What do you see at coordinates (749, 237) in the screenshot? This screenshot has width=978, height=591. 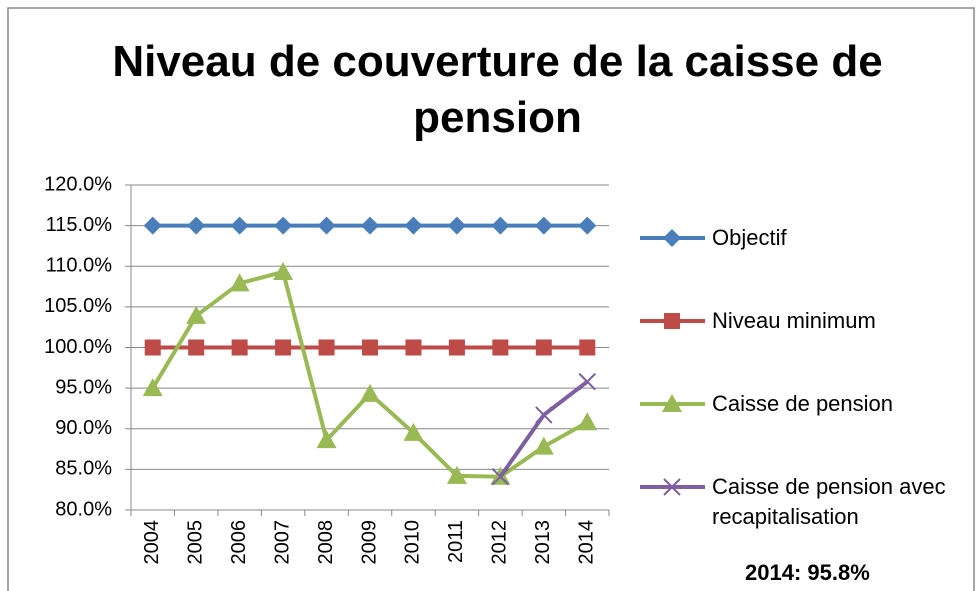 I see `legend-label: Objectif` at bounding box center [749, 237].